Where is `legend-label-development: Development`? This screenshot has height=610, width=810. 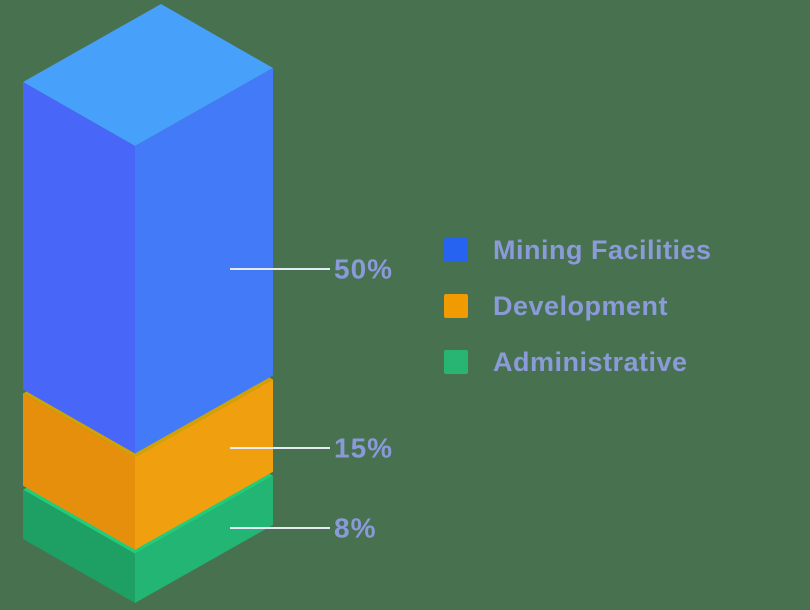
legend-label-development: Development is located at coordinates (581, 305).